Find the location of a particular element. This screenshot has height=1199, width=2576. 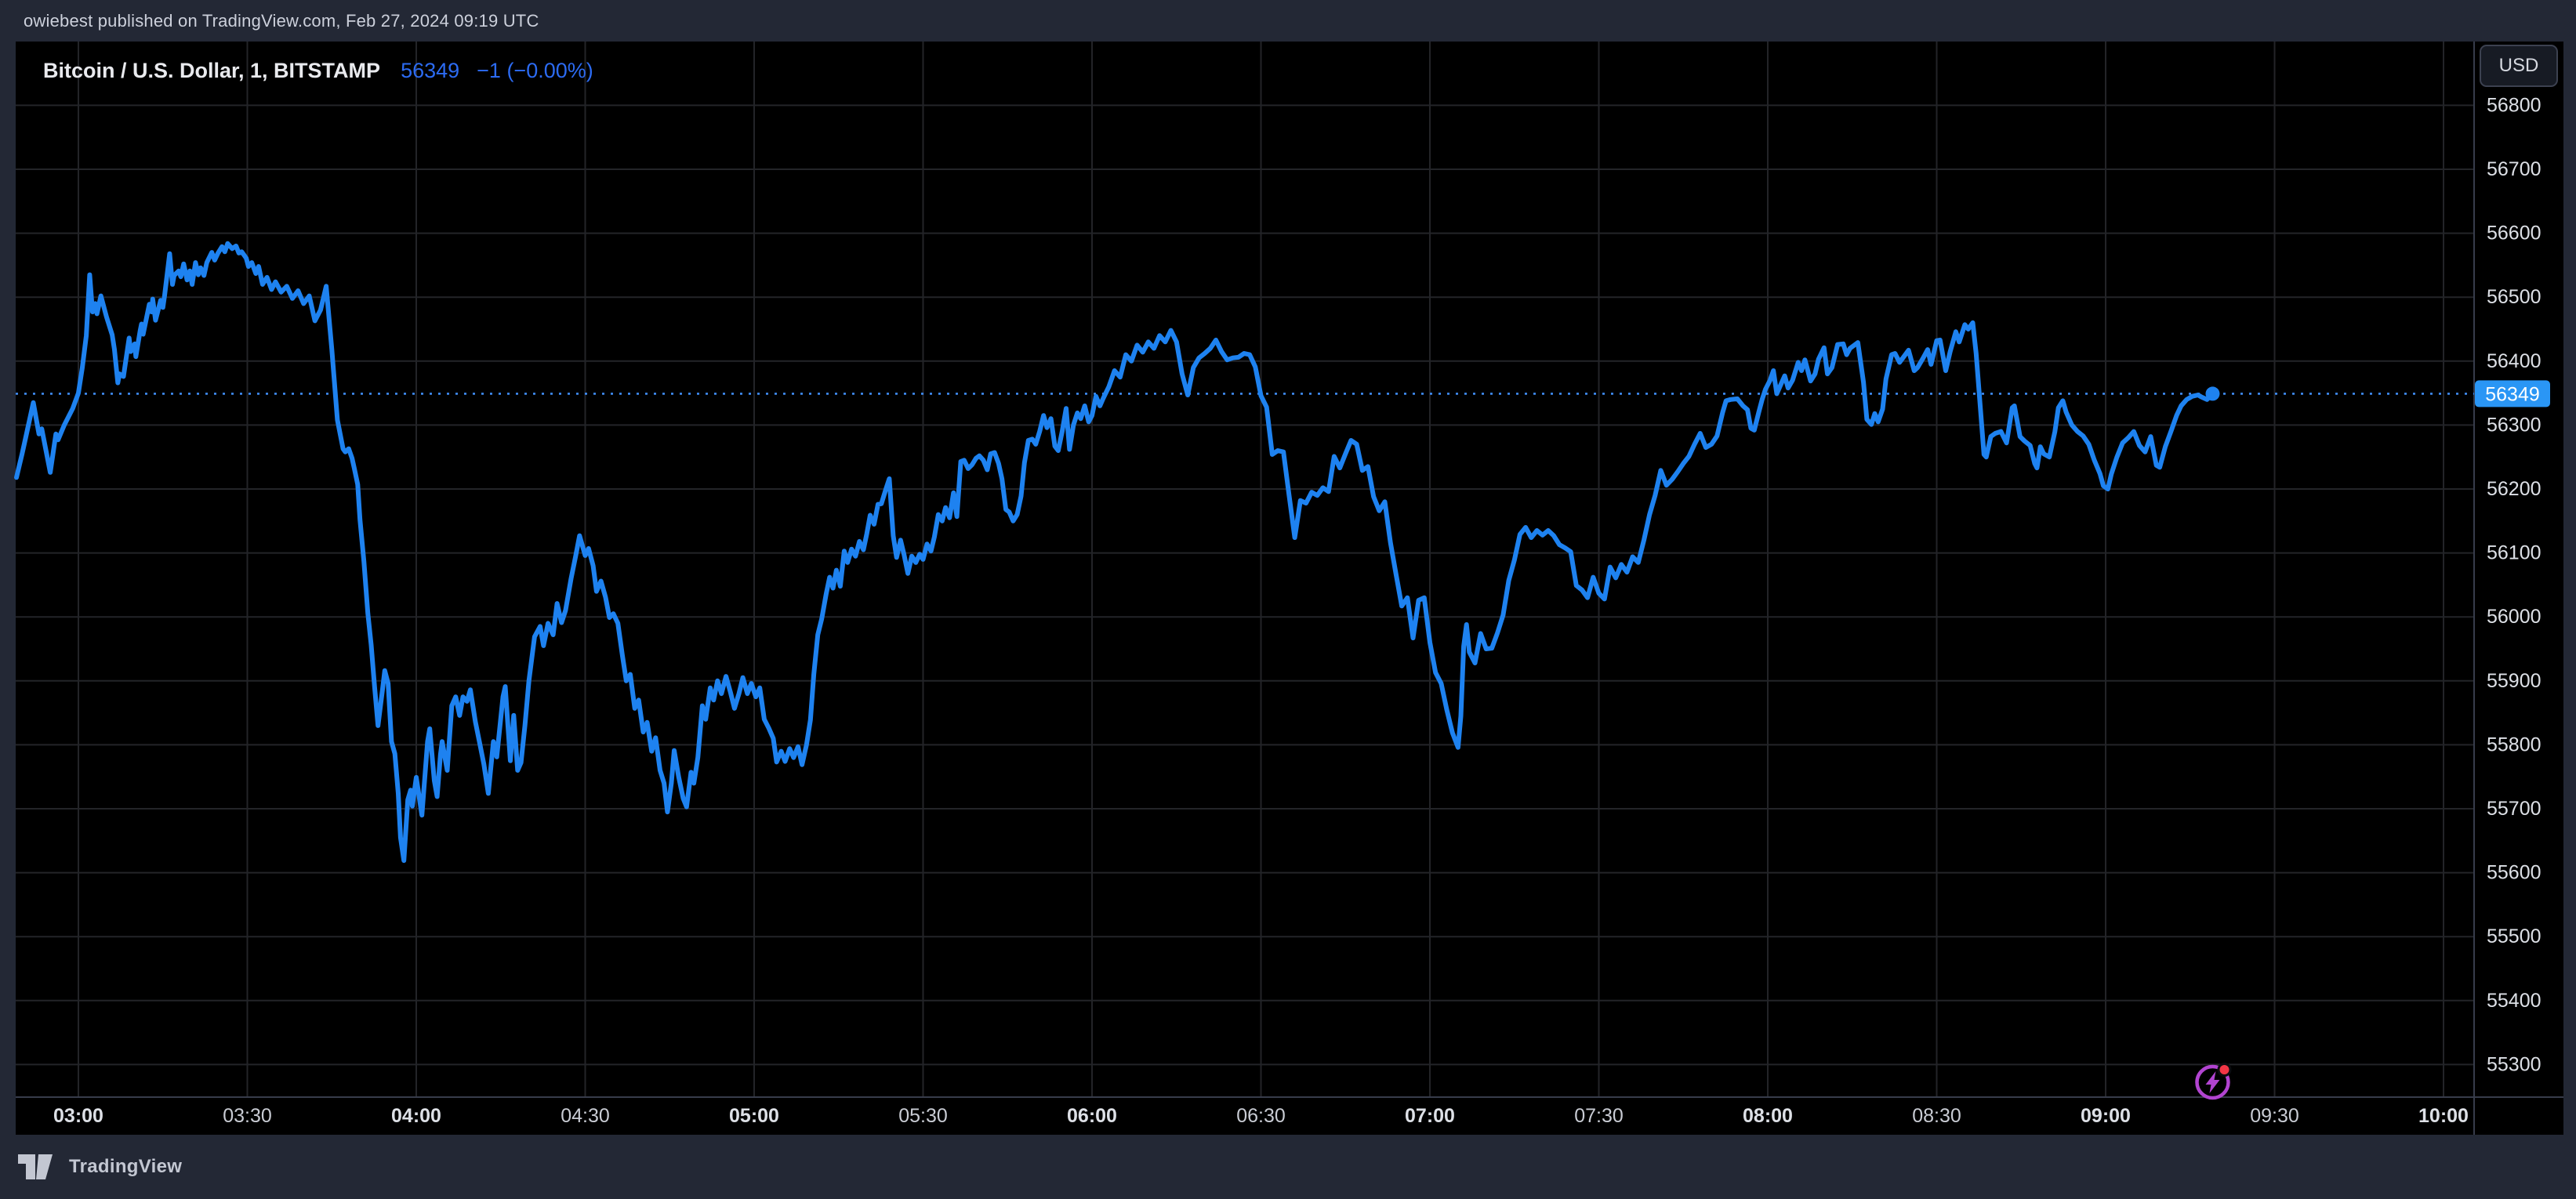

time-axis-label: 09:30 is located at coordinates (2275, 1116).